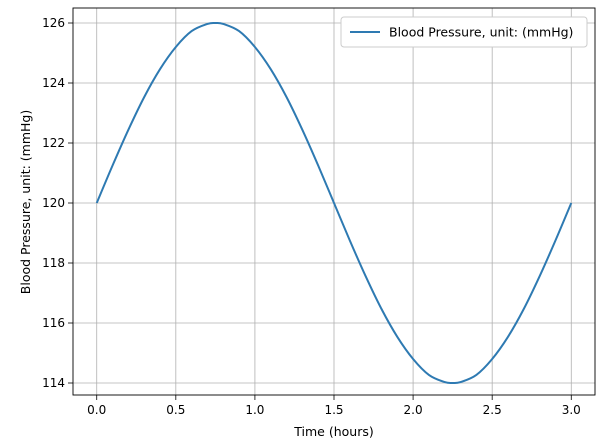  What do you see at coordinates (96, 410) in the screenshot?
I see `x-tick-label: 0.0` at bounding box center [96, 410].